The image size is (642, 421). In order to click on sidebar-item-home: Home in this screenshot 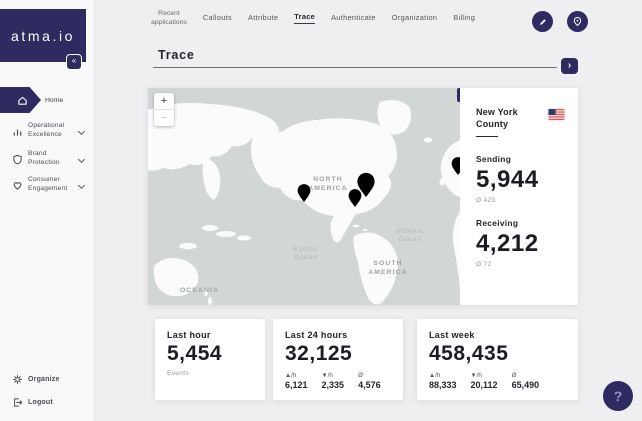, I will do `click(47, 100)`.